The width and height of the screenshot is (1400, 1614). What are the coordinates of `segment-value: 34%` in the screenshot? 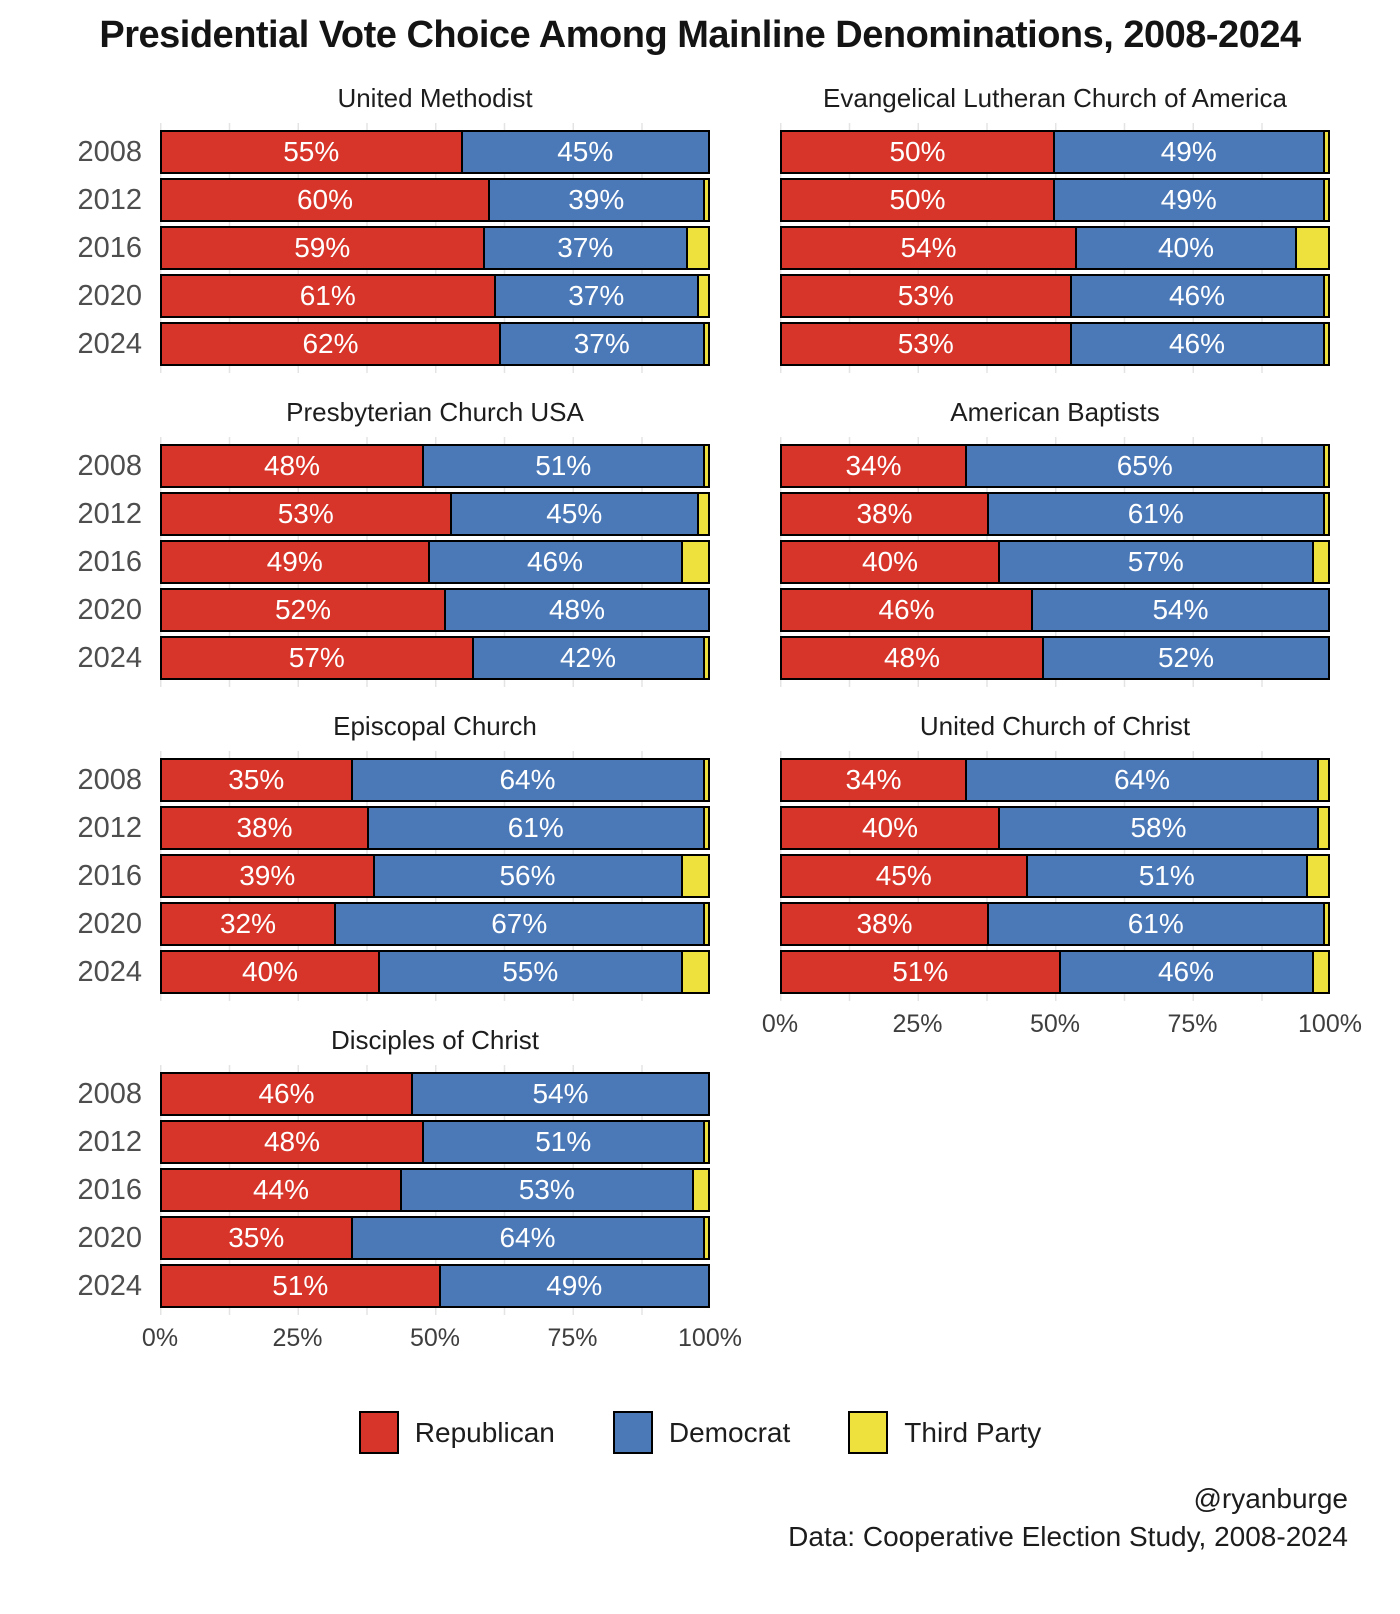 It's located at (873, 465).